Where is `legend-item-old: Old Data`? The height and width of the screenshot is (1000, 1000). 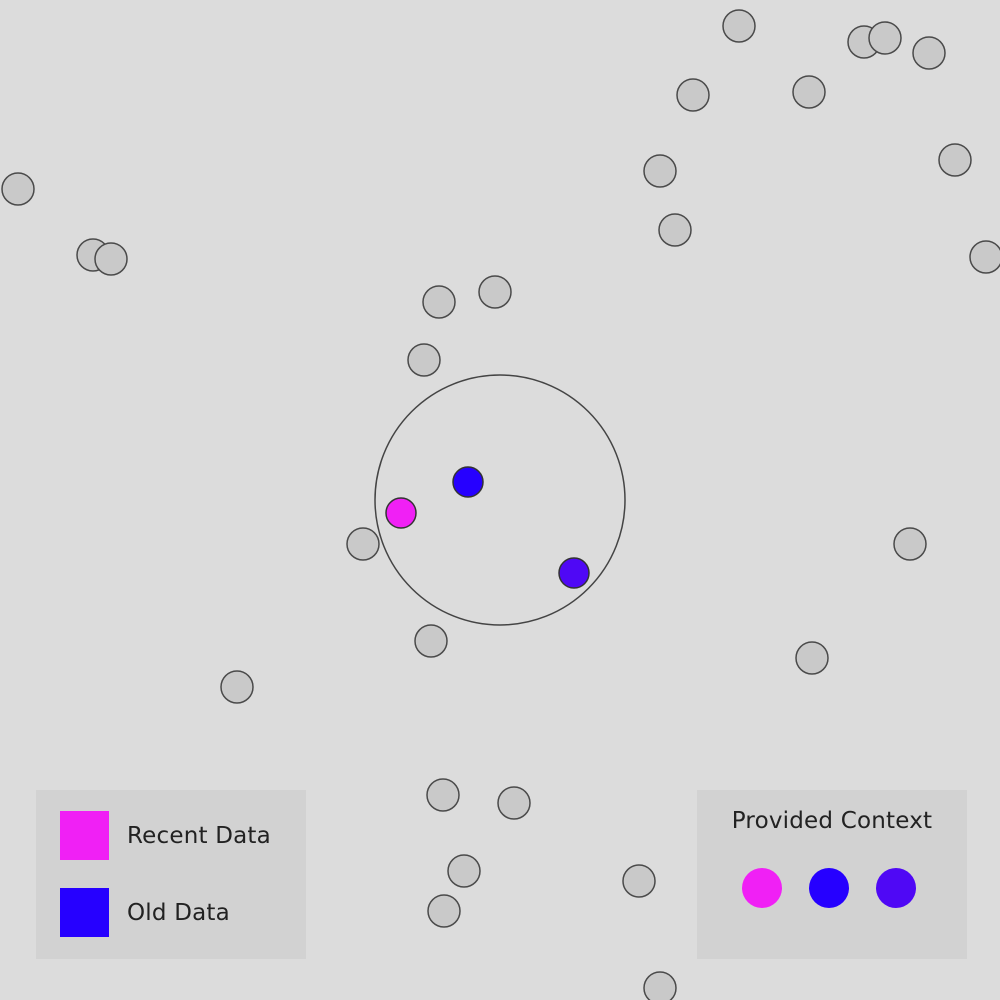 legend-item-old: Old Data is located at coordinates (145, 912).